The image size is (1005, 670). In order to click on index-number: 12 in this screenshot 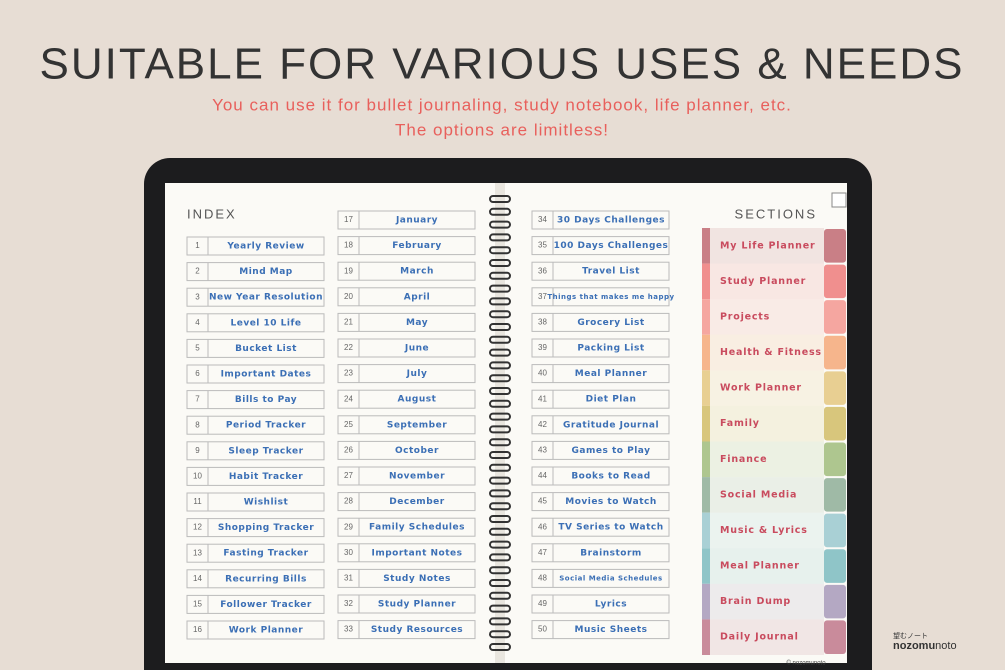, I will do `click(197, 527)`.